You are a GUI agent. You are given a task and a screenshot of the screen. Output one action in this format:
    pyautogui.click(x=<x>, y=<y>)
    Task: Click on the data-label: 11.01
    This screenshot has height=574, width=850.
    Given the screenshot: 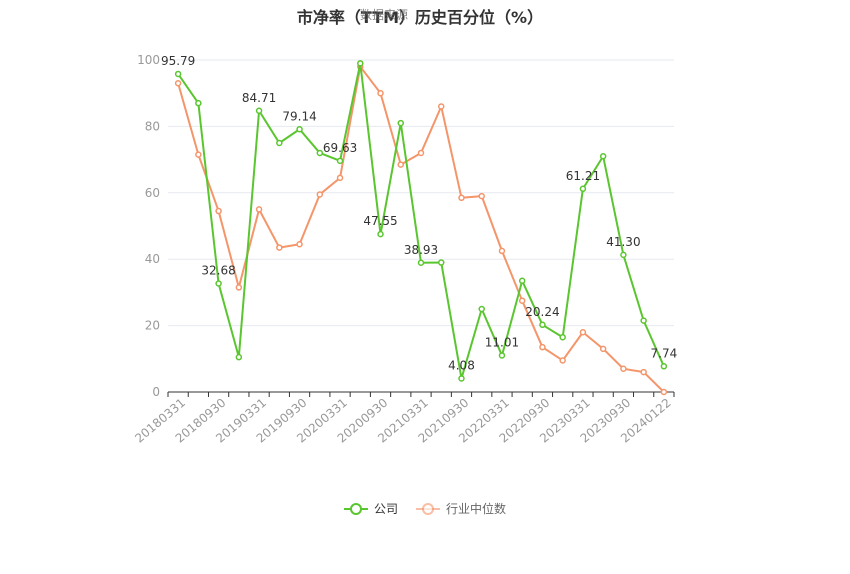 What is the action you would take?
    pyautogui.click(x=502, y=342)
    